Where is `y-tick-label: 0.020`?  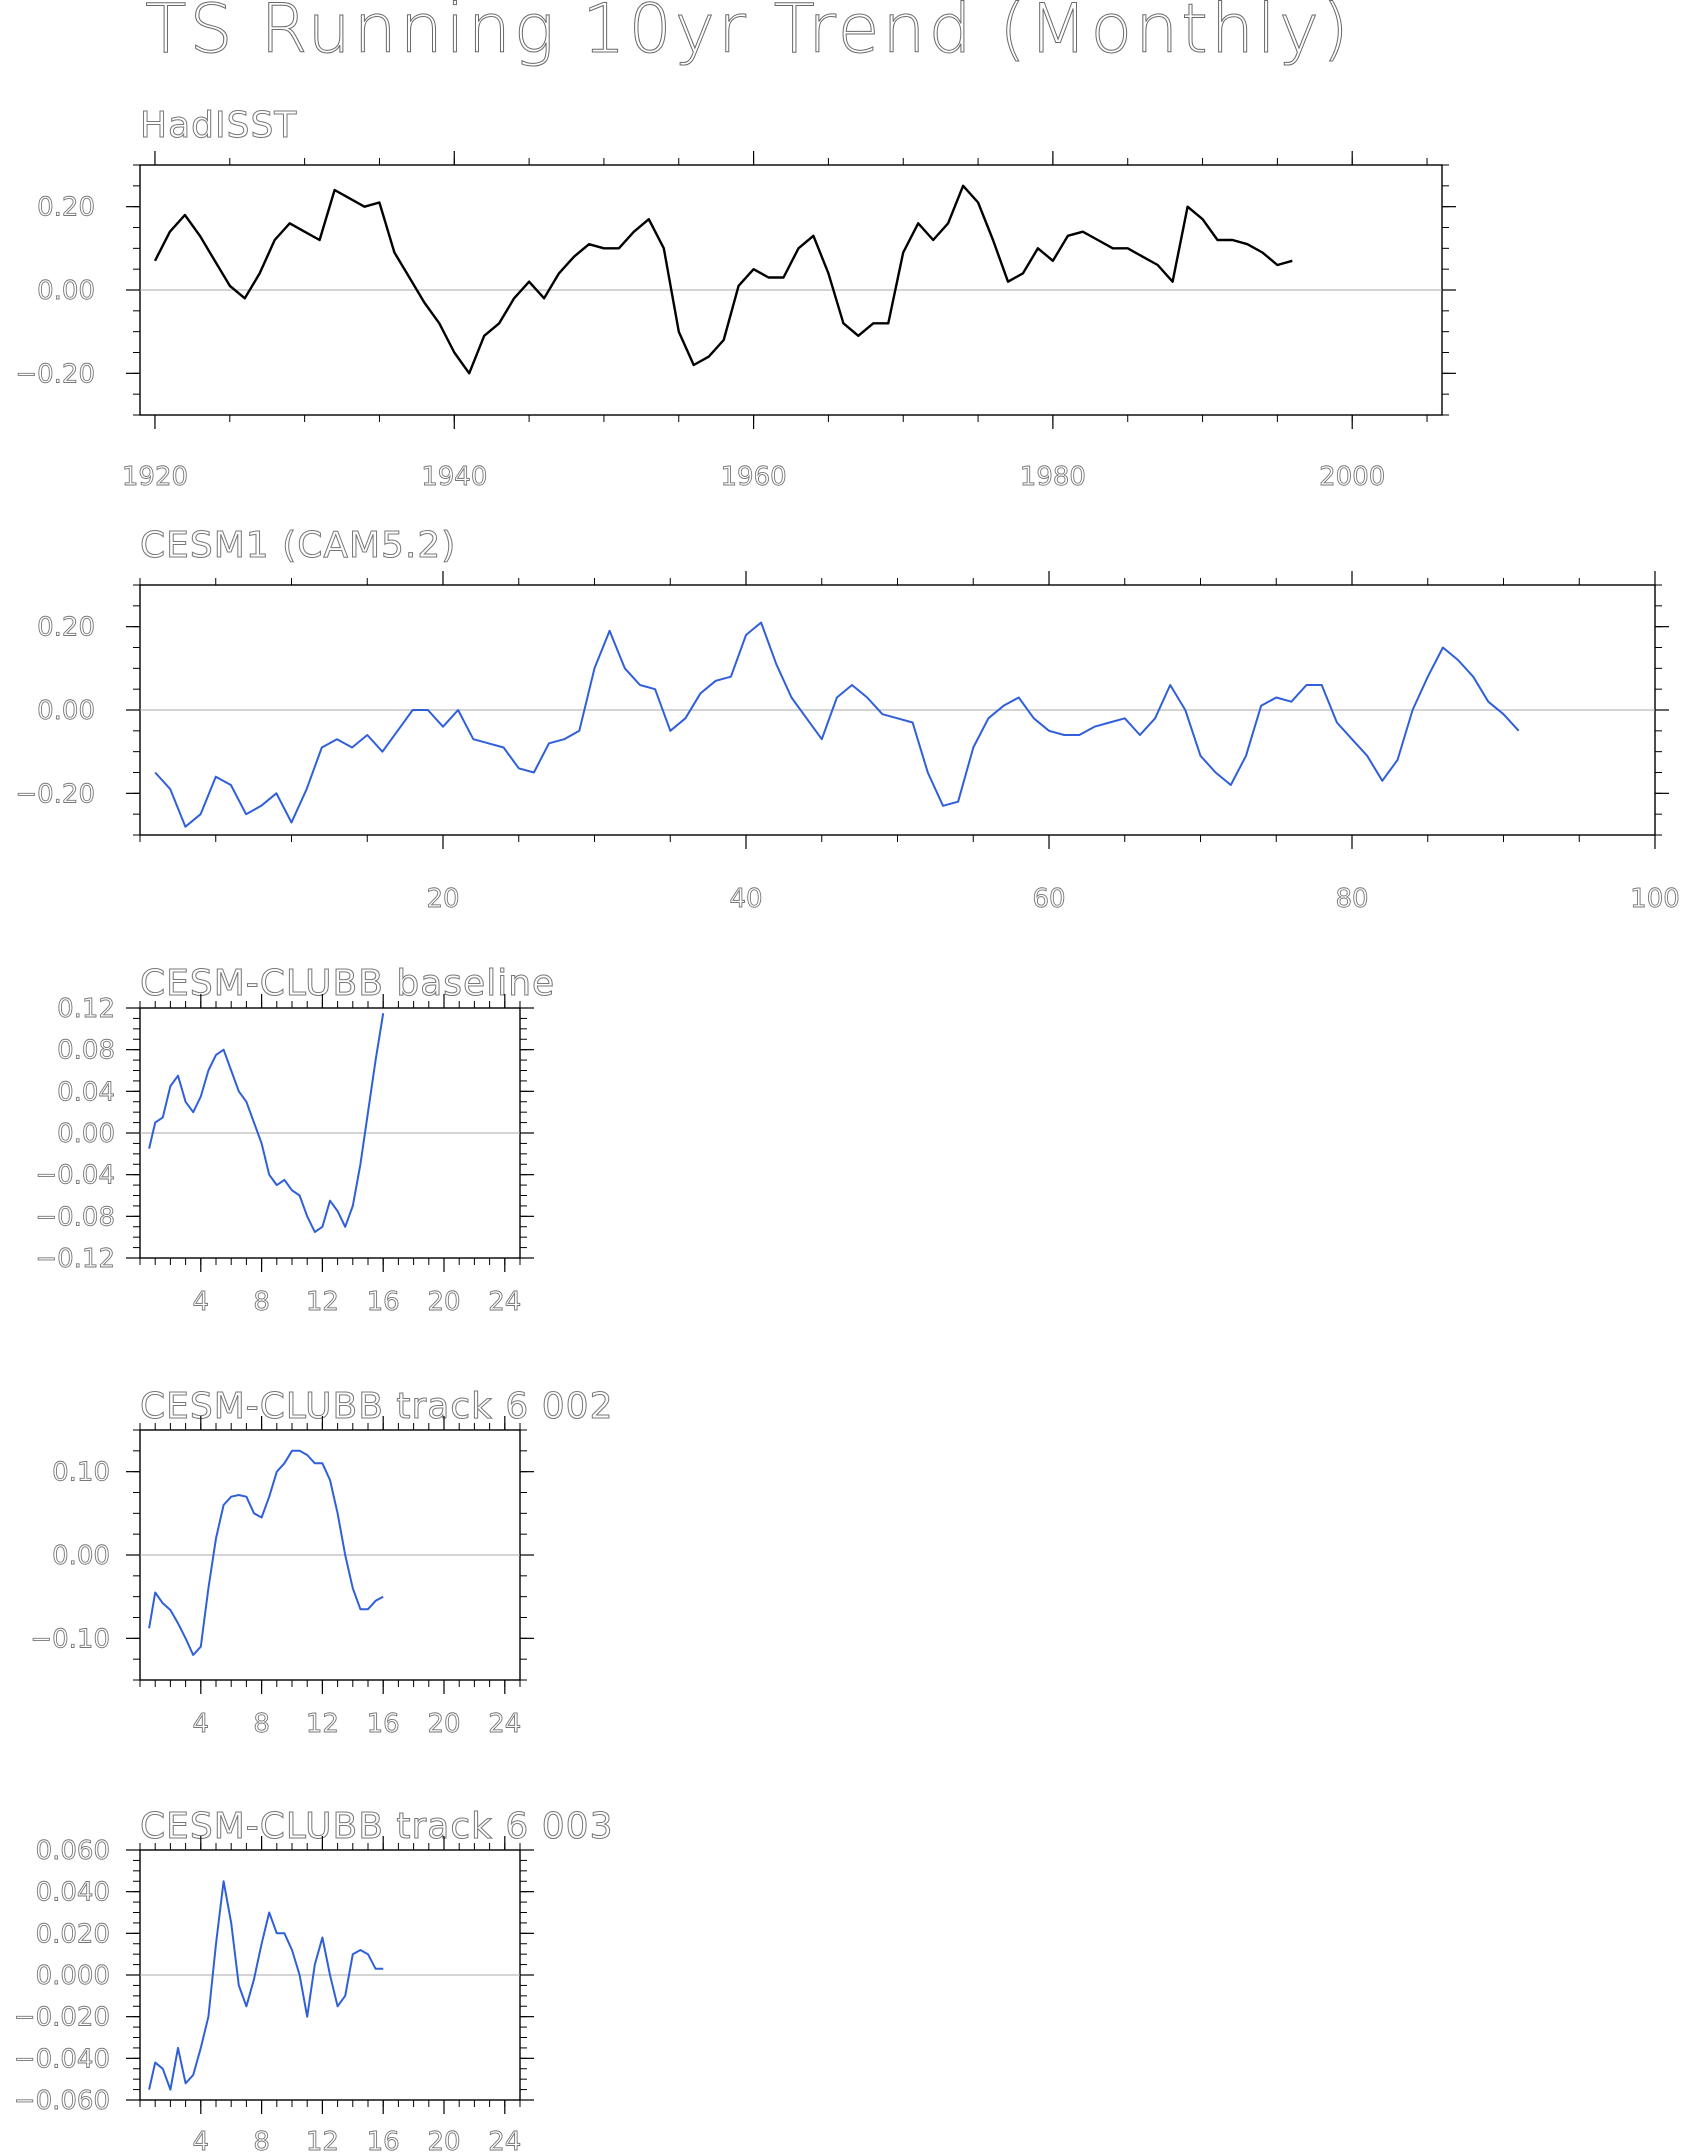 y-tick-label: 0.020 is located at coordinates (73, 1934).